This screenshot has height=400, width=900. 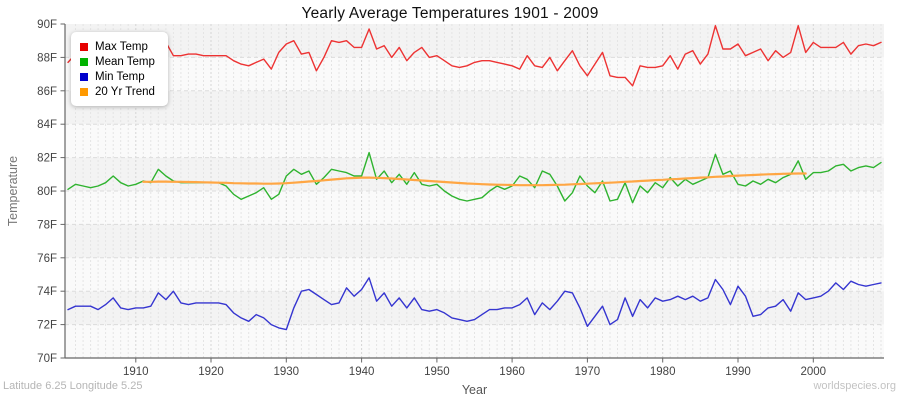 I want to click on x-tick-label: 2000, so click(x=814, y=372).